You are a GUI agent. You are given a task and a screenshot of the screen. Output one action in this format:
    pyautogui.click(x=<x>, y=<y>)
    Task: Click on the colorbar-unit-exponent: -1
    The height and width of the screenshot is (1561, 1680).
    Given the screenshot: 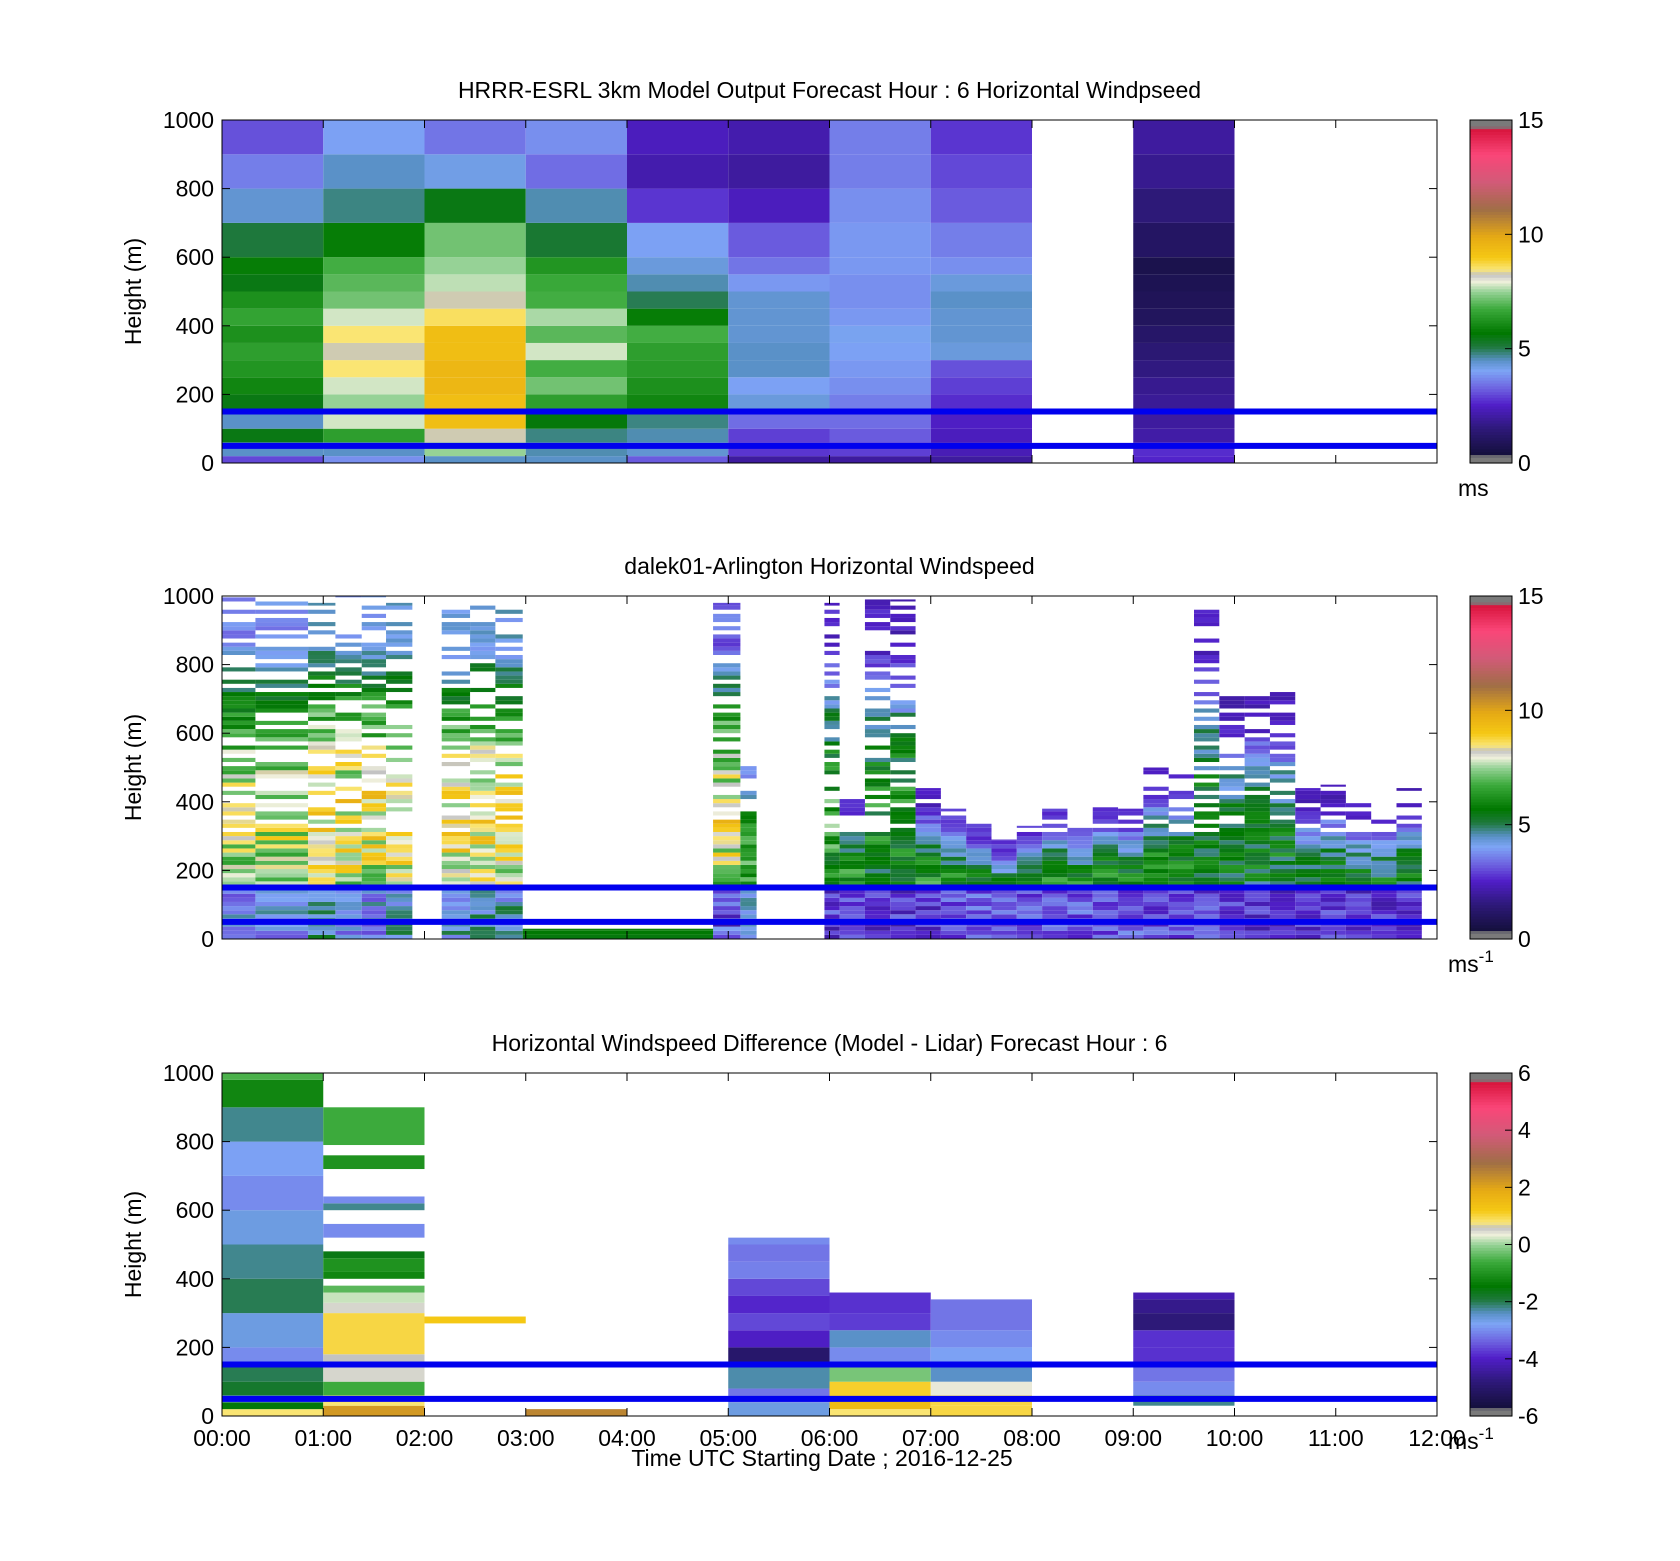 What is the action you would take?
    pyautogui.click(x=1486, y=956)
    